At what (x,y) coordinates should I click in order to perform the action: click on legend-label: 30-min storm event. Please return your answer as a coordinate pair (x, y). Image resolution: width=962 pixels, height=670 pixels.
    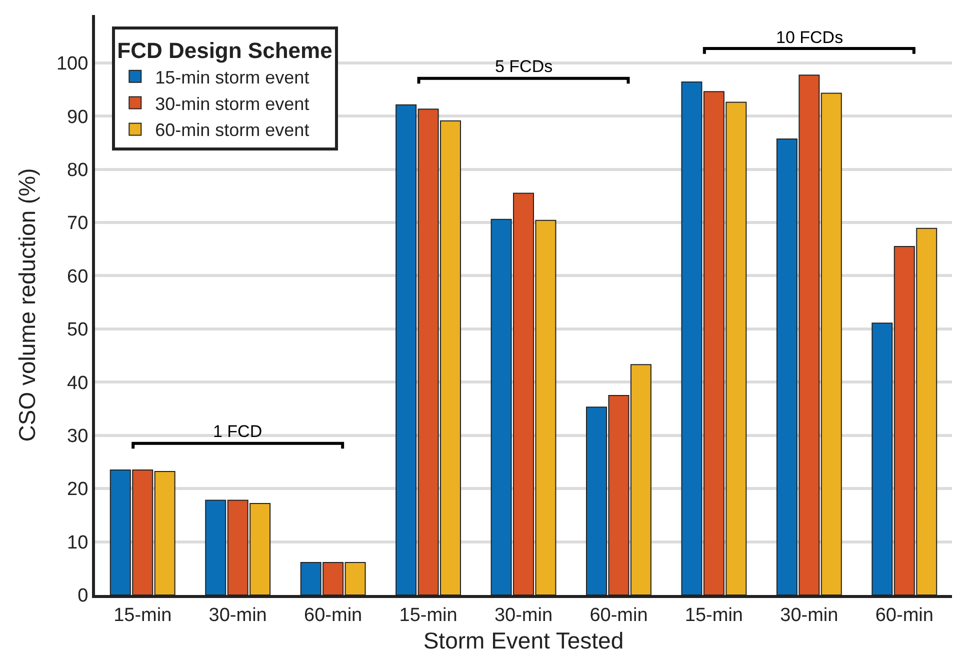
    Looking at the image, I should click on (232, 104).